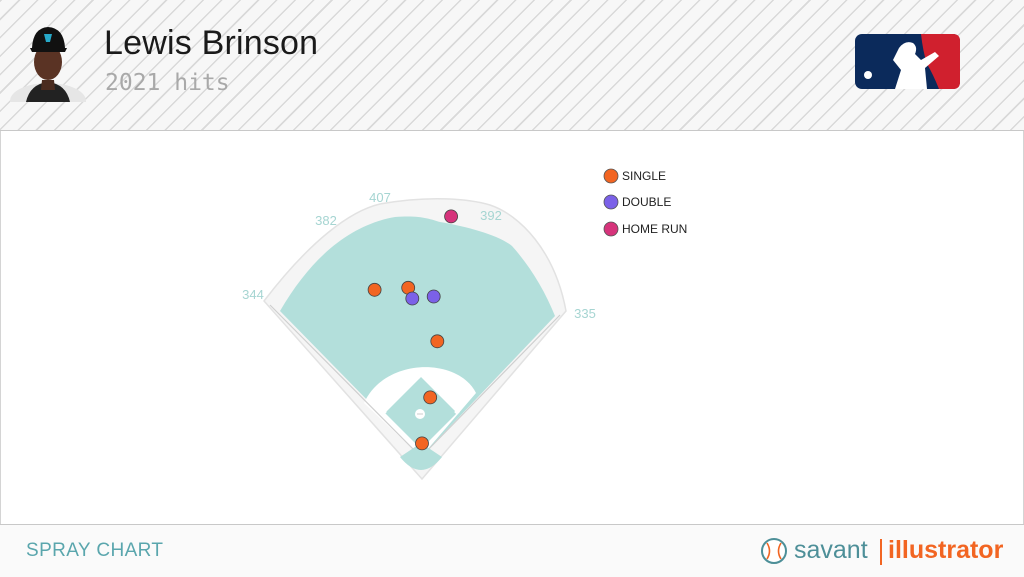 Image resolution: width=1024 pixels, height=577 pixels. Describe the element at coordinates (831, 550) in the screenshot. I see `brand-savant: savant` at that location.